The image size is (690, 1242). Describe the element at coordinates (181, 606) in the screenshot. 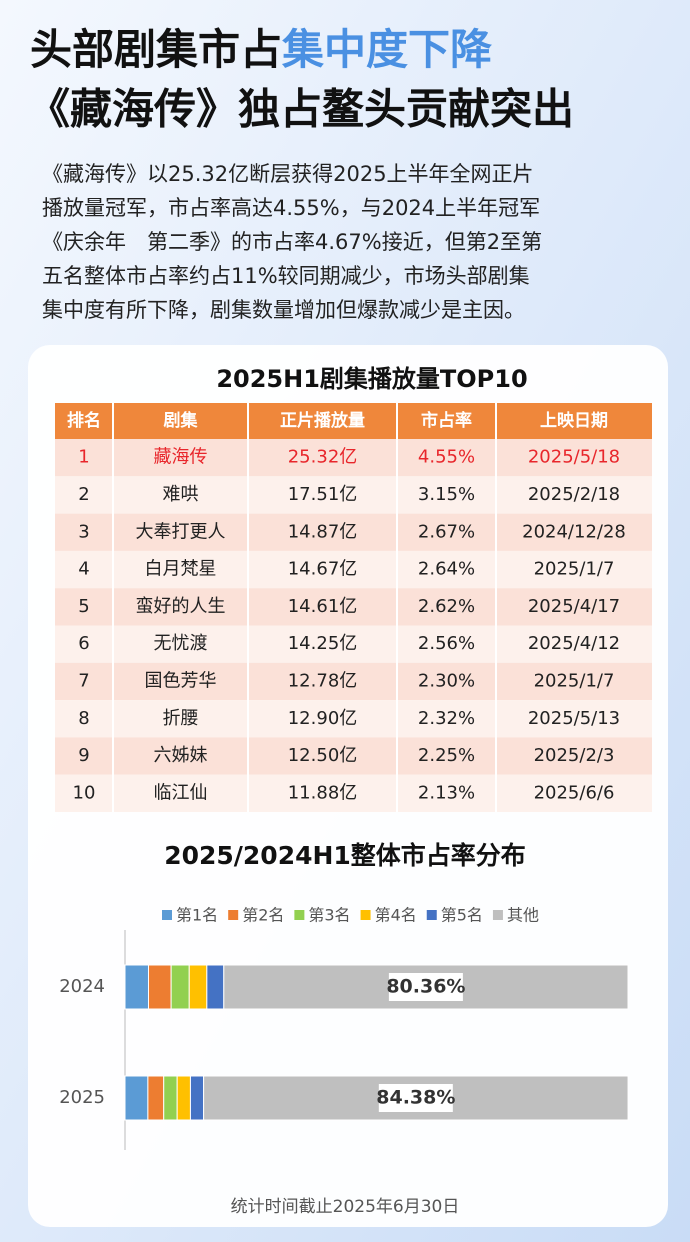

I see `table-cell: 蛮好的人生` at that location.